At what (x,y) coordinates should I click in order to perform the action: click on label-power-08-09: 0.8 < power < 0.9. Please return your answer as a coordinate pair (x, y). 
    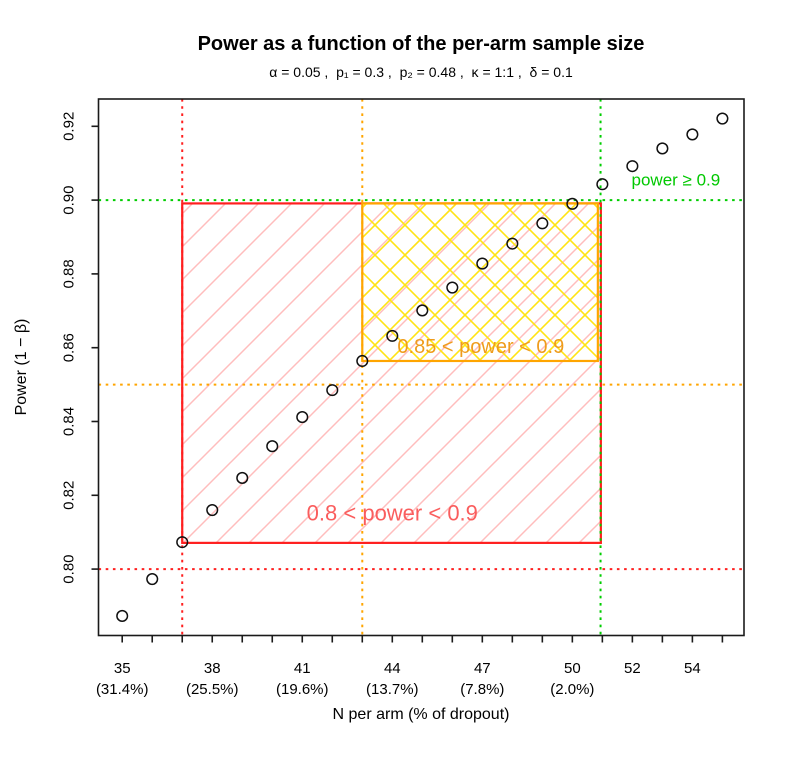
    Looking at the image, I should click on (392, 512).